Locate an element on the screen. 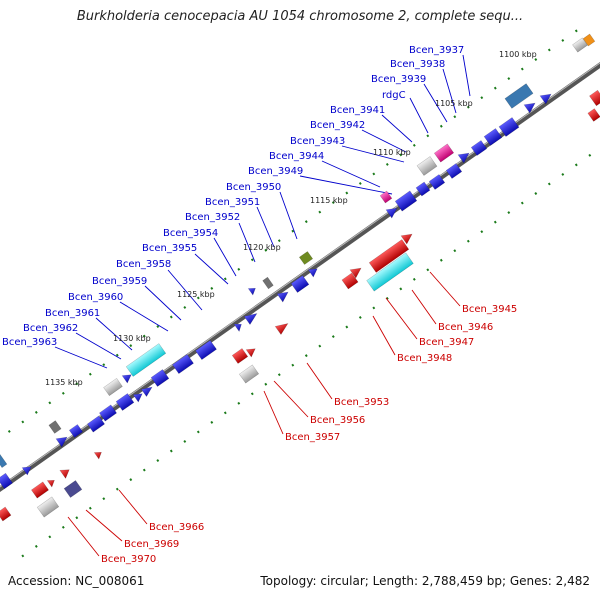 This screenshot has height=600, width=600. gene-label: Bcen_3949 is located at coordinates (275, 171).